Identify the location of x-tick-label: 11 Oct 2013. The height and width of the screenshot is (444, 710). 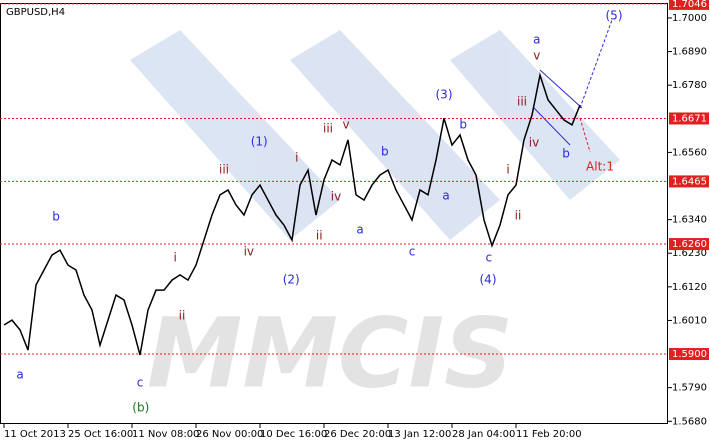
(35, 434).